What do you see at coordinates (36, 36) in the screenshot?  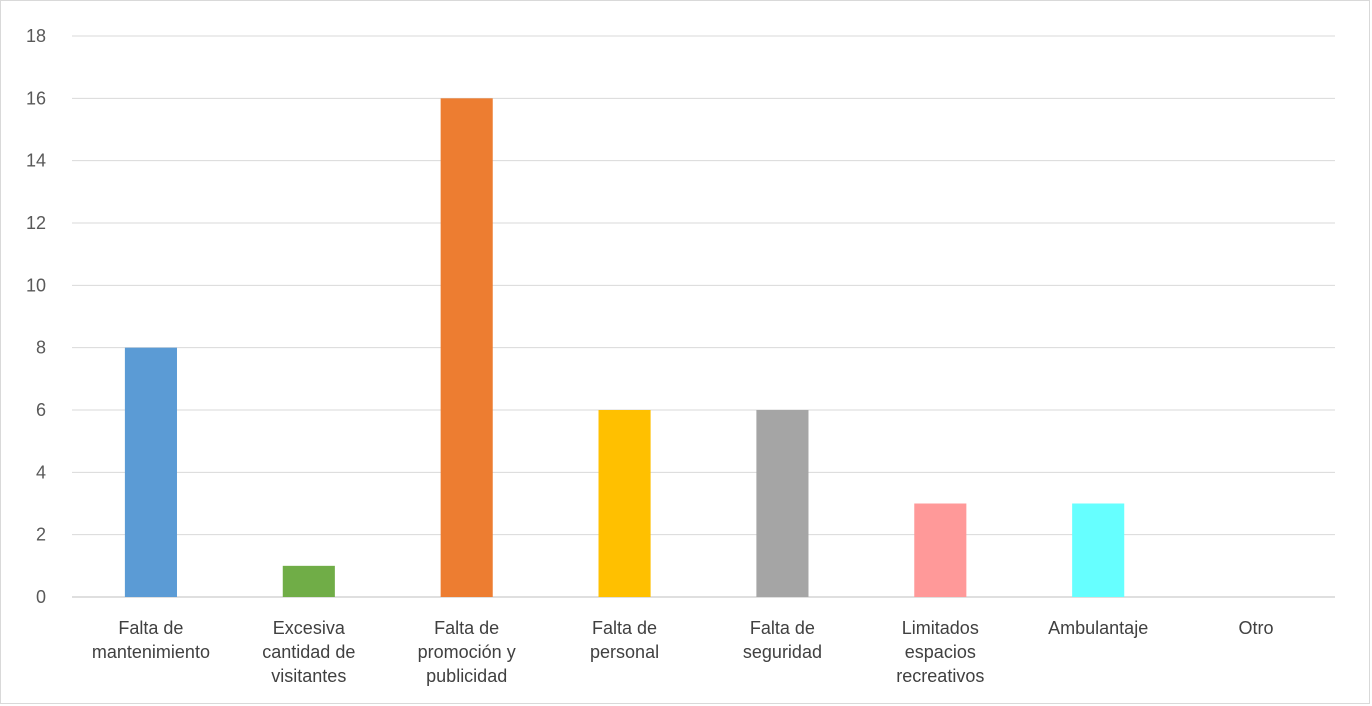 I see `y-tick-label: 18` at bounding box center [36, 36].